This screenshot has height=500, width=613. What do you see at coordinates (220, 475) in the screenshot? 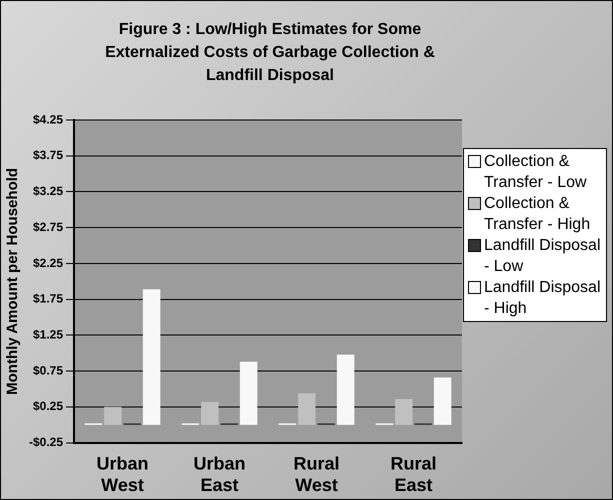
I see `x-tick-label: Urban East` at bounding box center [220, 475].